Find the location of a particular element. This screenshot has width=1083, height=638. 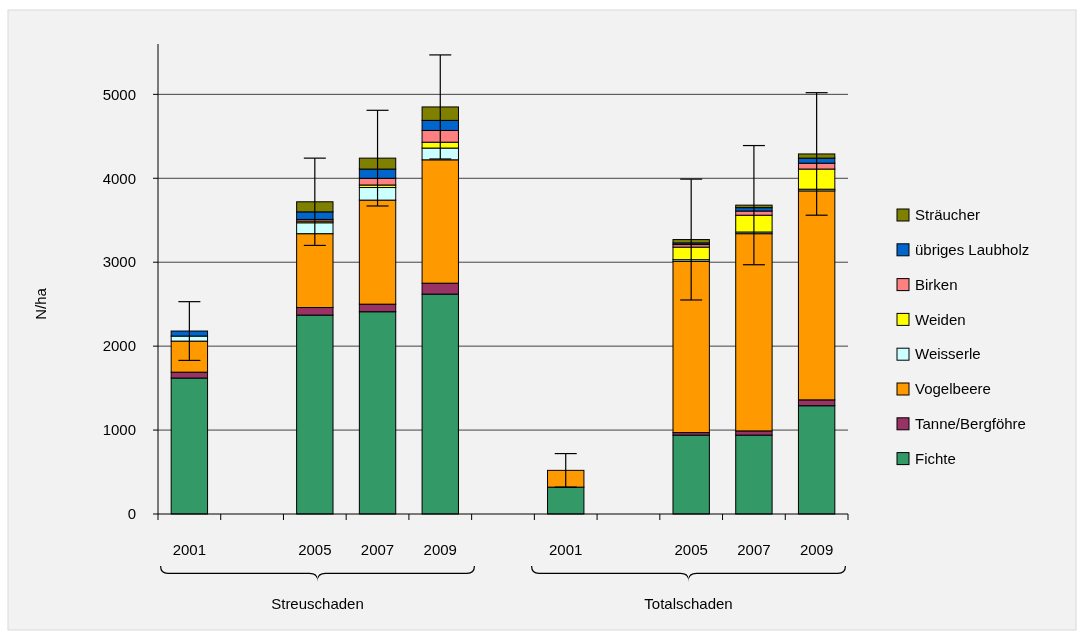

y-tick-label: 2000 is located at coordinates (119, 346).